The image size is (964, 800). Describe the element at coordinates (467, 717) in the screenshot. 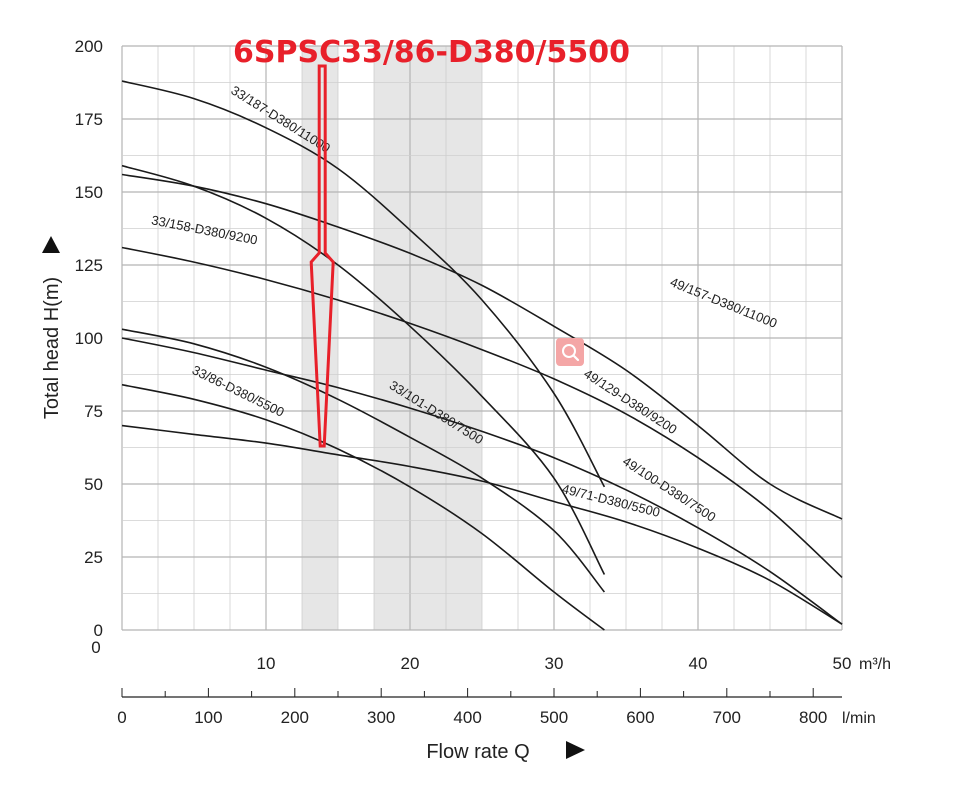

I see `x2-tick-label: 400` at that location.